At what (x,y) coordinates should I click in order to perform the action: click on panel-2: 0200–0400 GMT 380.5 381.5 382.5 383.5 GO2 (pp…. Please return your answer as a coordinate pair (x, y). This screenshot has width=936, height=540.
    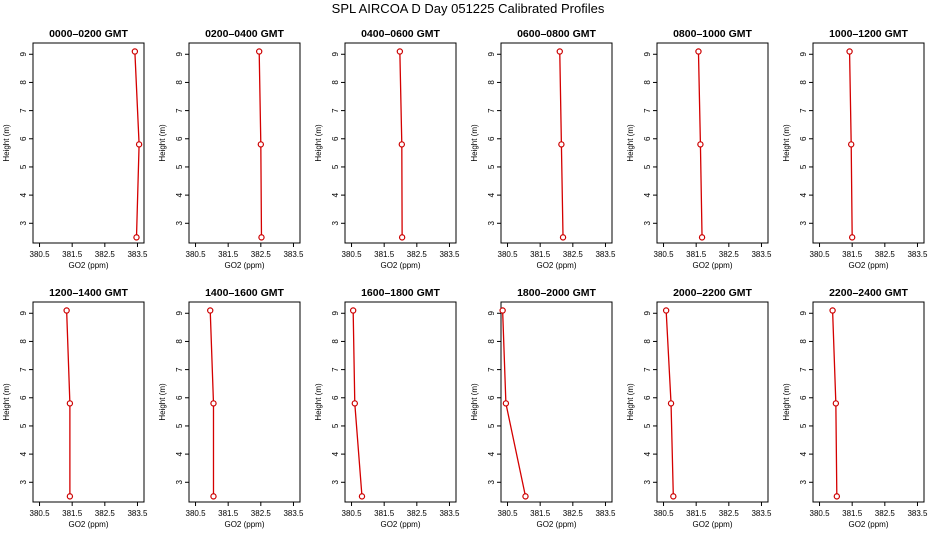
    Looking at the image, I should click on (231, 149).